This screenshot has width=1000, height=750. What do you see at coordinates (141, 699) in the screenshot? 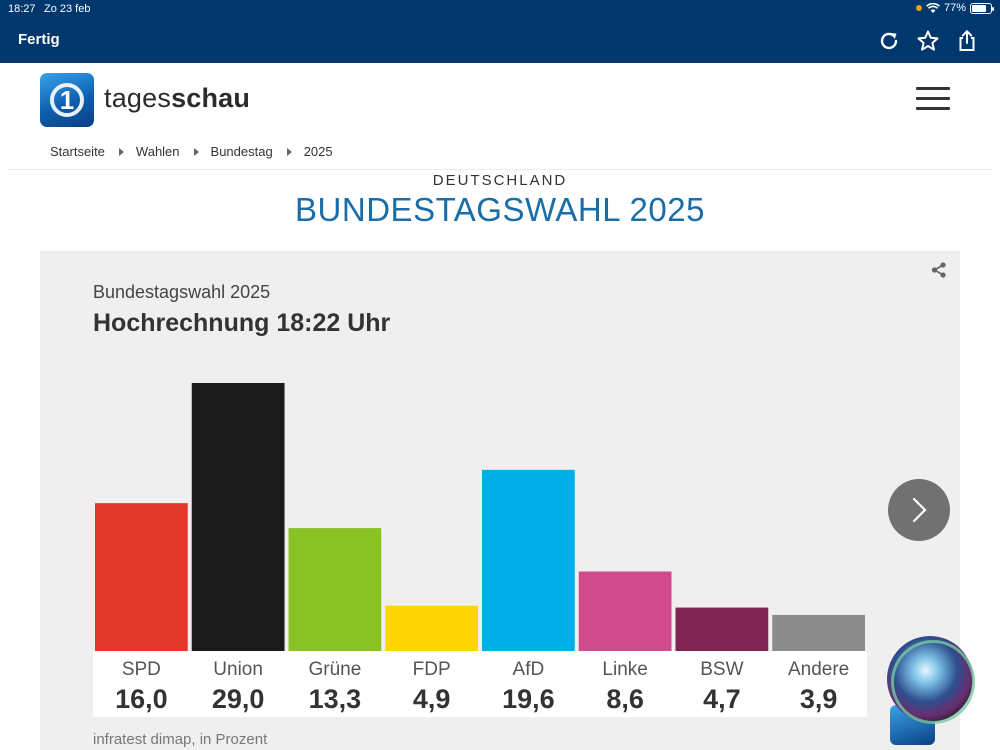
I see `value-label: 16,0` at bounding box center [141, 699].